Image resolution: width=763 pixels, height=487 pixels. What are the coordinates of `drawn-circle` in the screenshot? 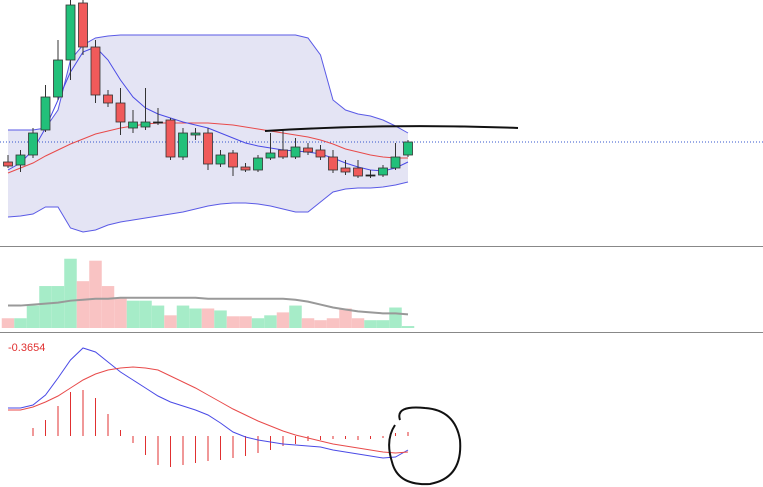 It's located at (425, 446).